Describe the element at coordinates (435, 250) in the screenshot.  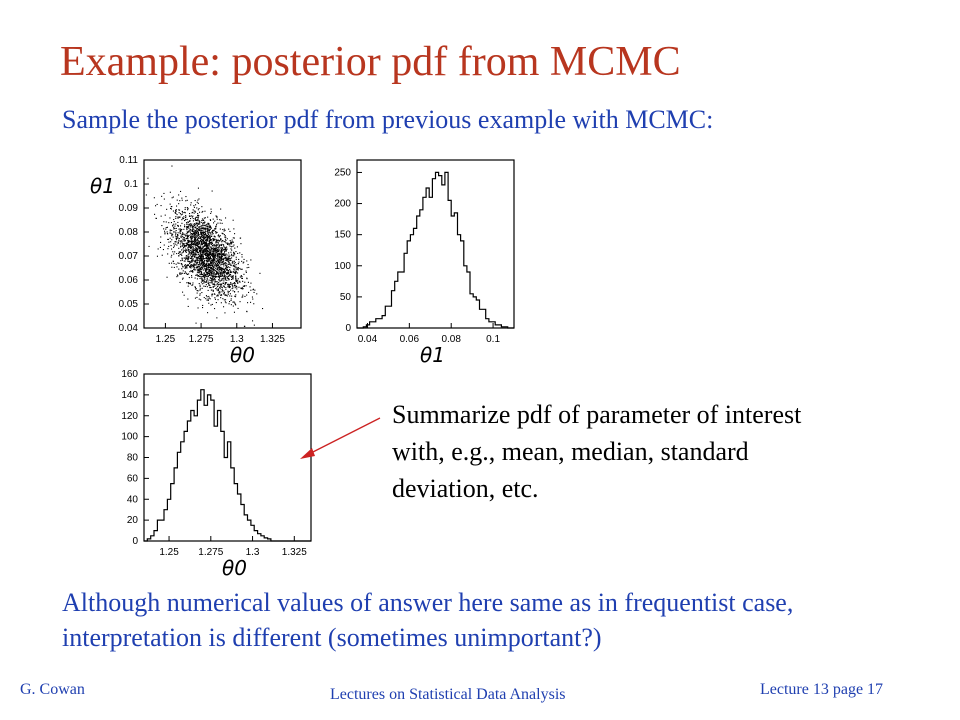
I see `hist1-steps` at that location.